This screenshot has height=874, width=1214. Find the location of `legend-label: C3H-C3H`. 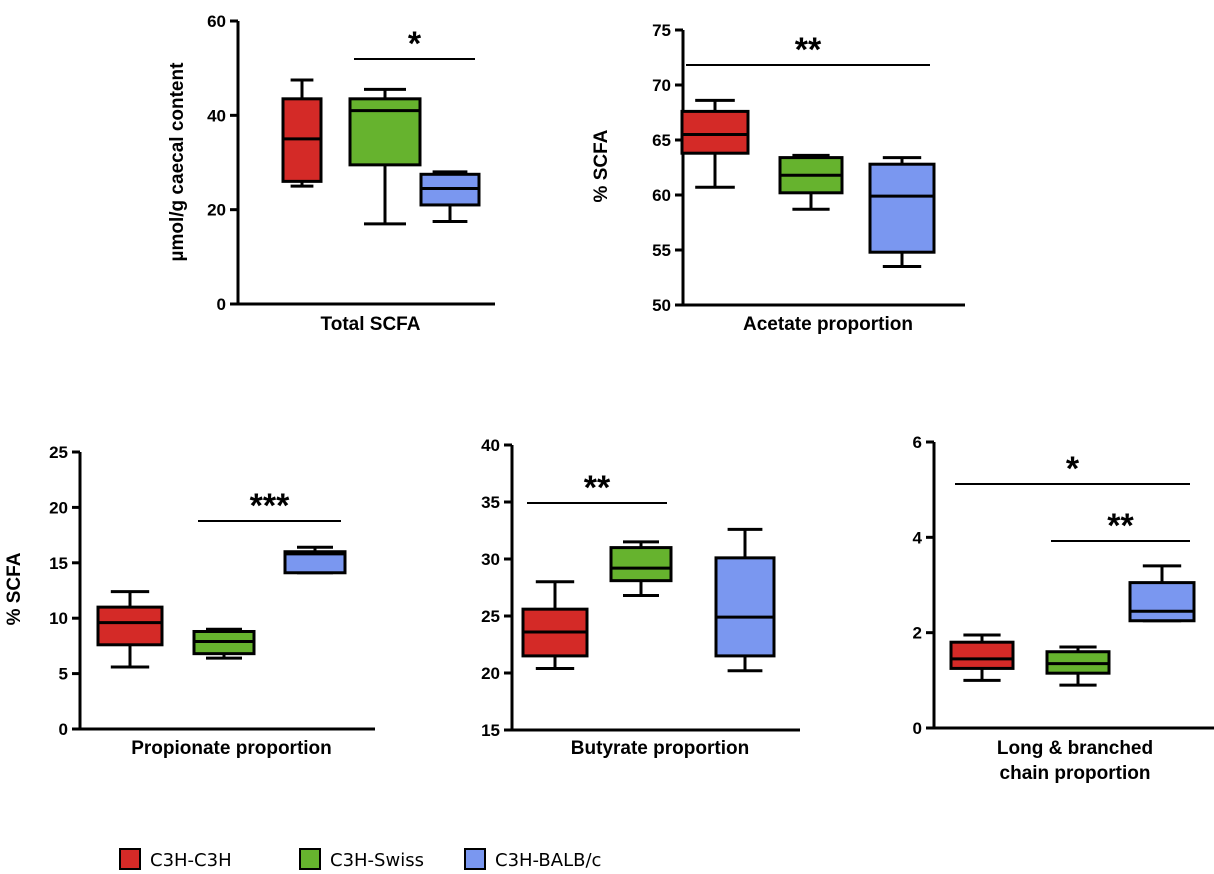

legend-label: C3H-C3H is located at coordinates (191, 860).